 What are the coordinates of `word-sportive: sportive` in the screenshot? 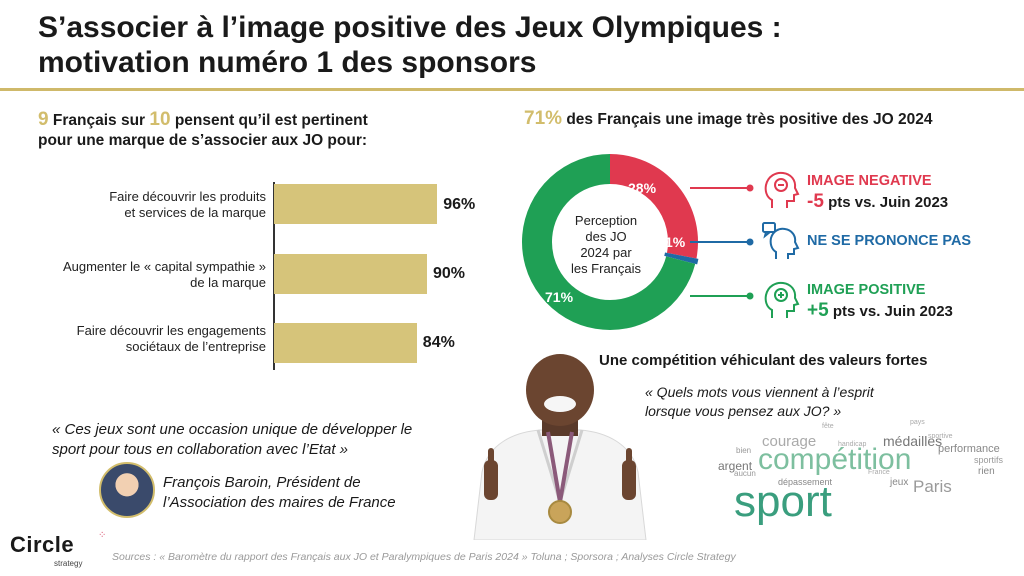 It's located at (940, 436).